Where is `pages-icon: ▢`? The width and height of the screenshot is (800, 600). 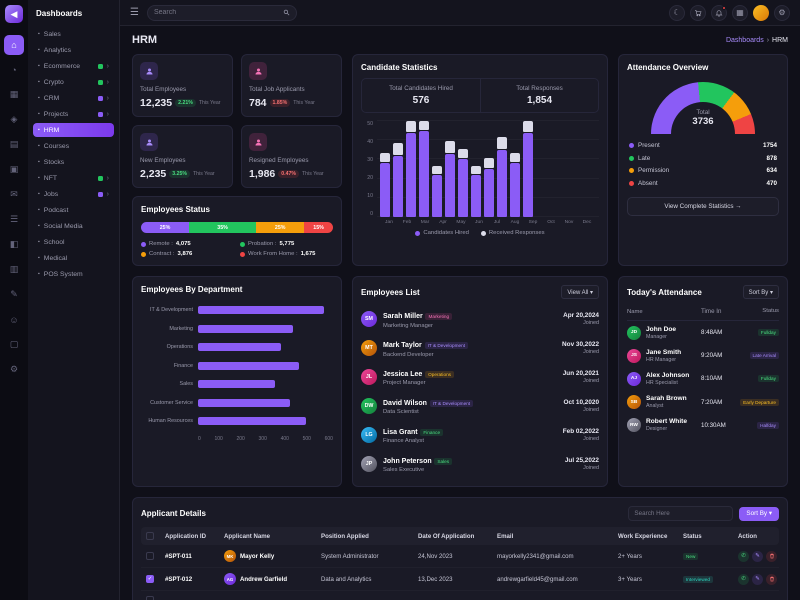
pages-icon: ▢ is located at coordinates (14, 344).